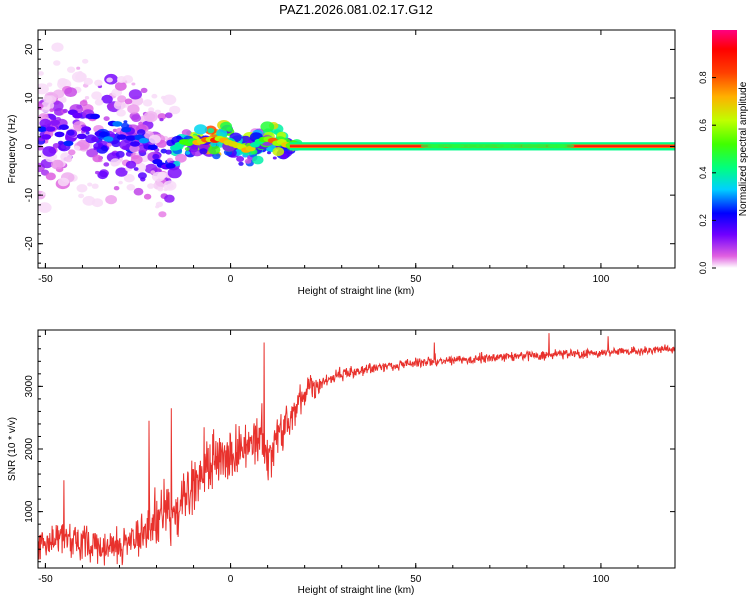 This screenshot has height=600, width=750. Describe the element at coordinates (356, 9) in the screenshot. I see `chart-title: PAZ1.2026.081.02.17.G12` at that location.